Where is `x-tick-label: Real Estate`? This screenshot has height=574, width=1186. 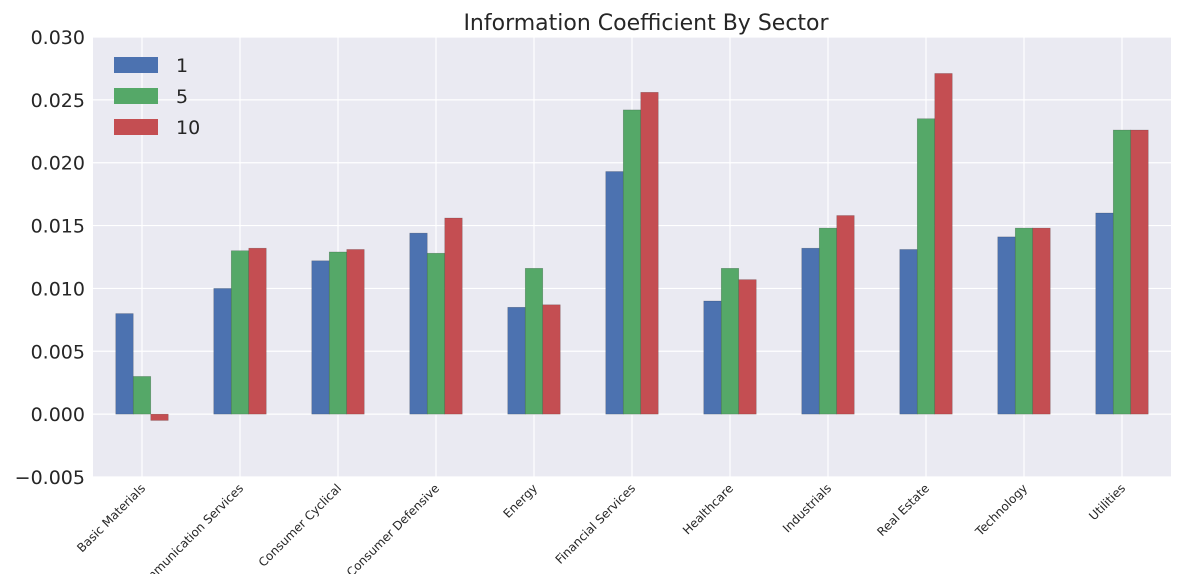
x-tick-label: Real Estate is located at coordinates (903, 510).